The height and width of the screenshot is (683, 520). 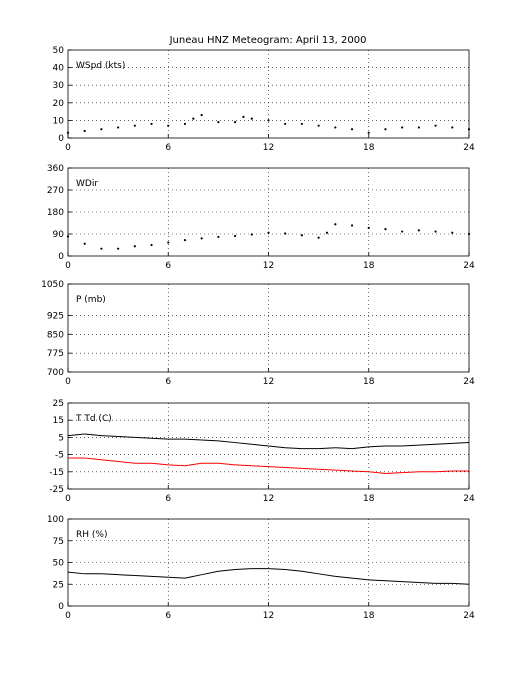 I want to click on rh-label: RH (%), so click(x=91, y=535).